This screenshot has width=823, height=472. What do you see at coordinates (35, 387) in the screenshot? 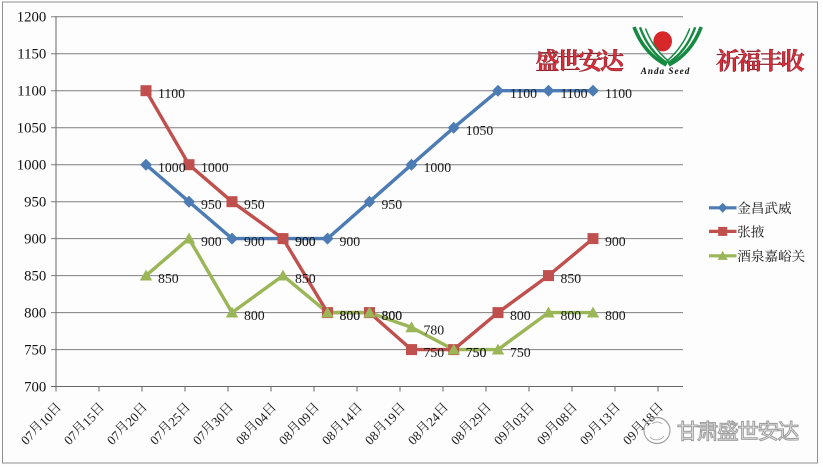
I see `svg-text: 700` at bounding box center [35, 387].